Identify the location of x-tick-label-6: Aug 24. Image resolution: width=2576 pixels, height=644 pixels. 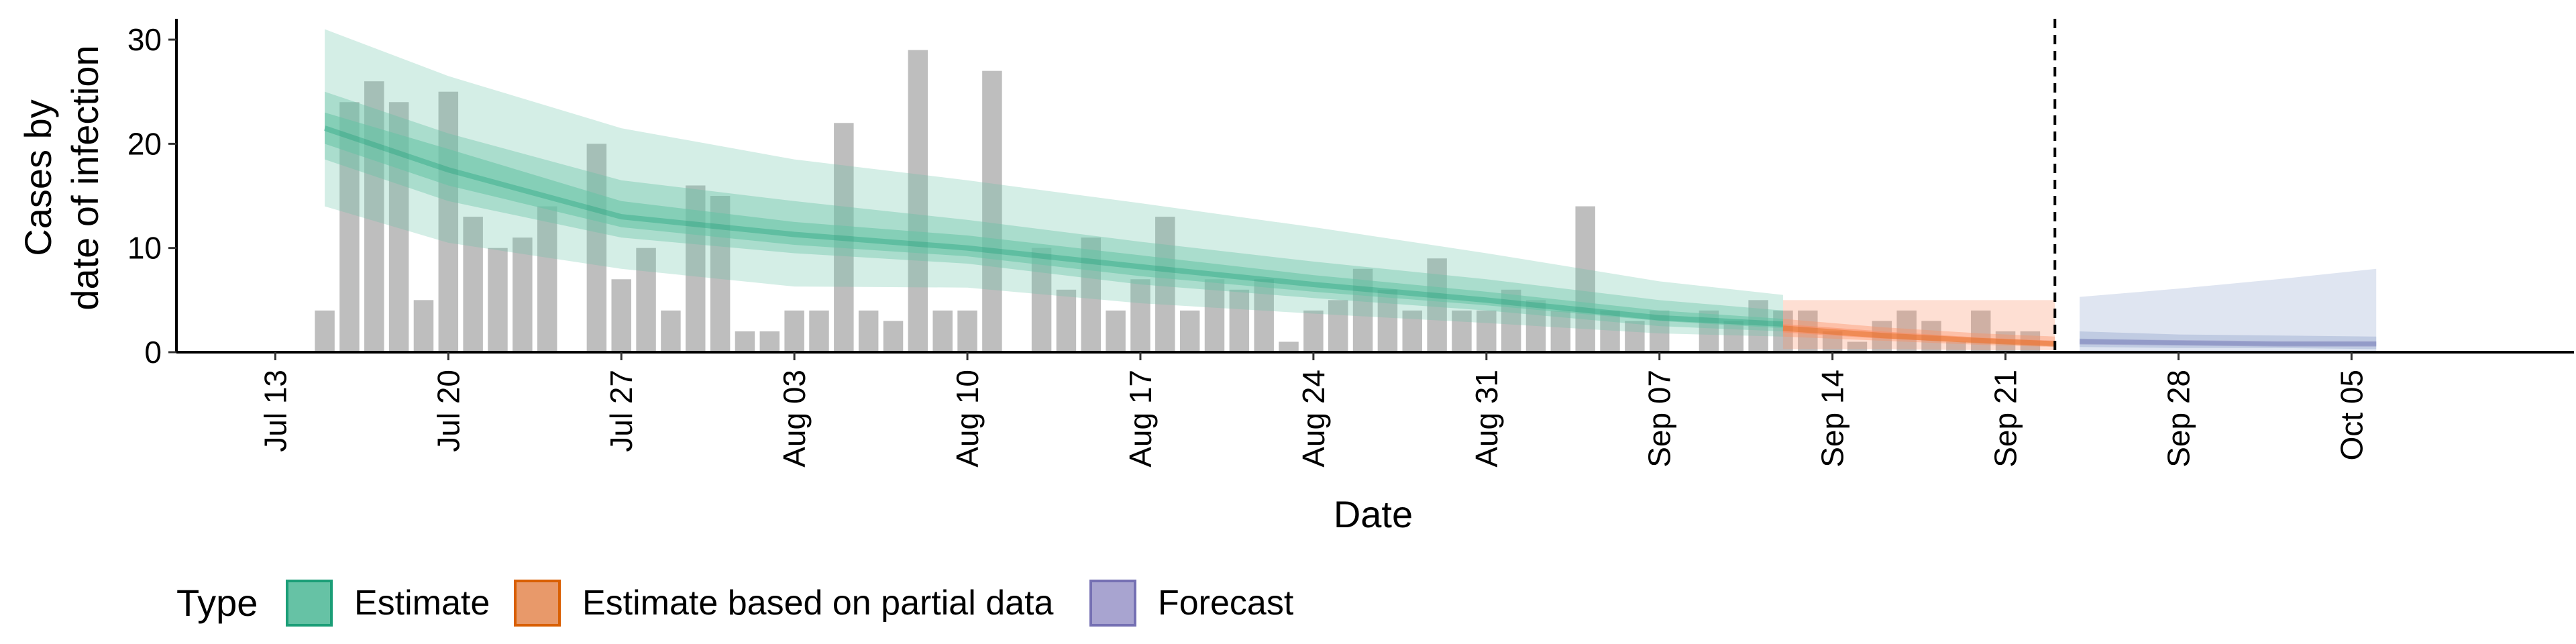
(1313, 419).